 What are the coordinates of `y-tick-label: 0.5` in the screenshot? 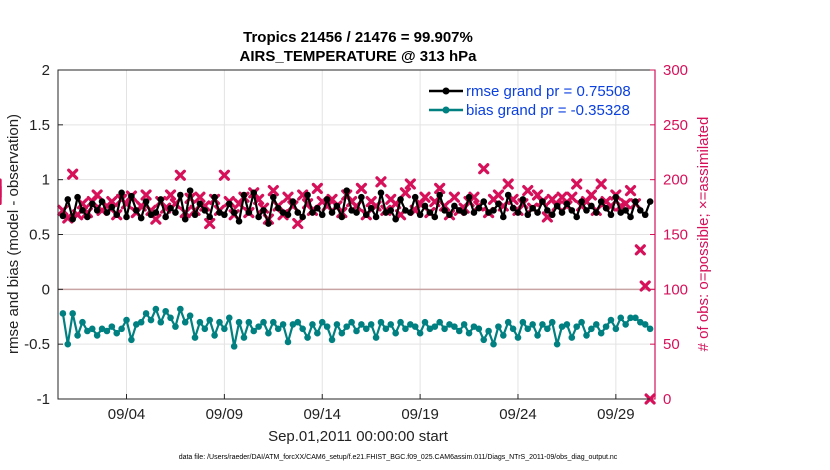 It's located at (39, 235).